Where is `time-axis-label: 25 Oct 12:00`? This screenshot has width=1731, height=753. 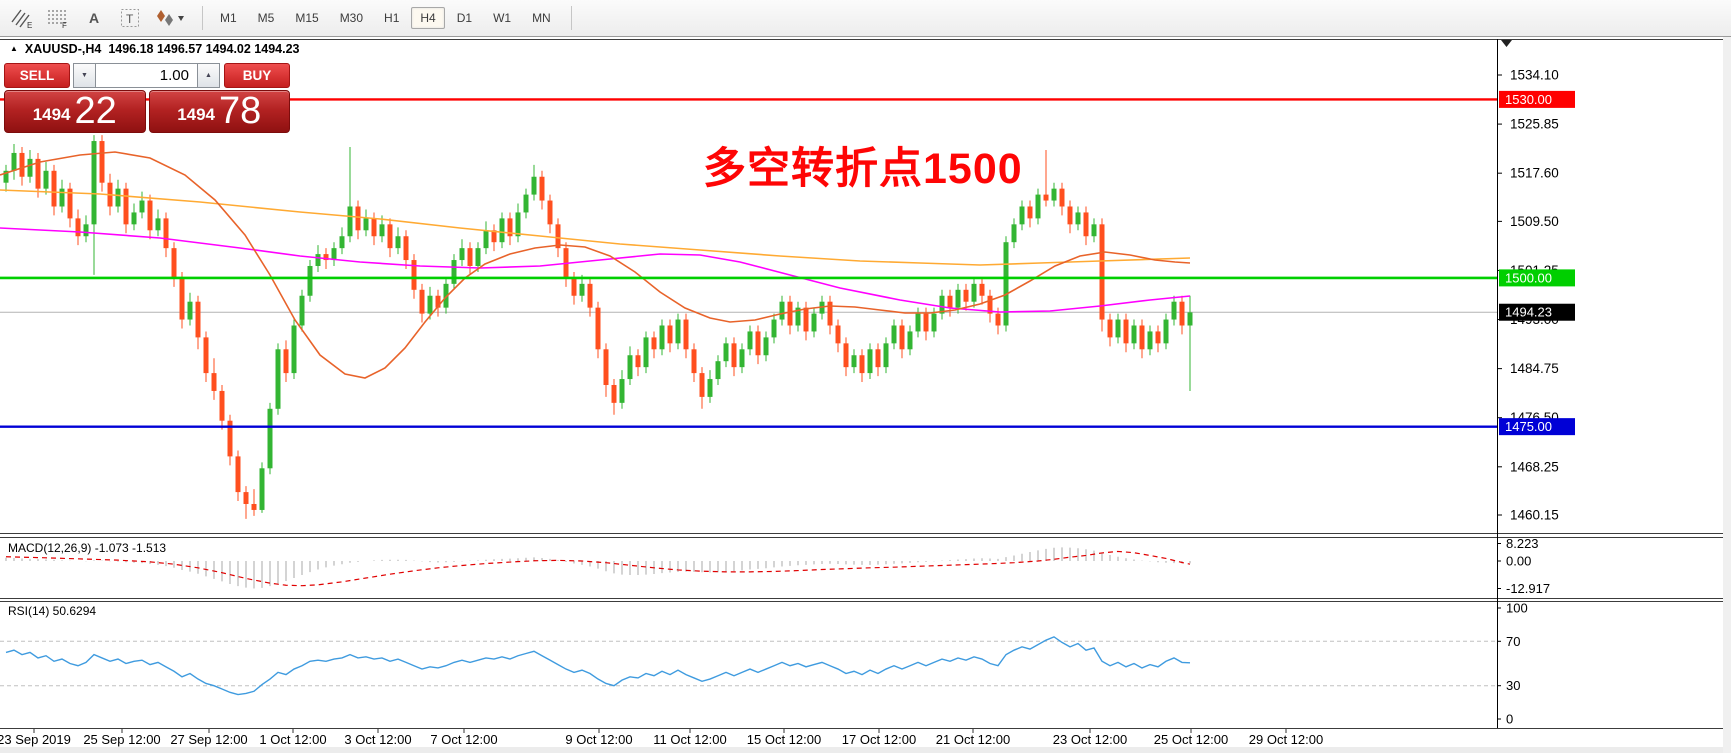 time-axis-label: 25 Oct 12:00 is located at coordinates (1191, 739).